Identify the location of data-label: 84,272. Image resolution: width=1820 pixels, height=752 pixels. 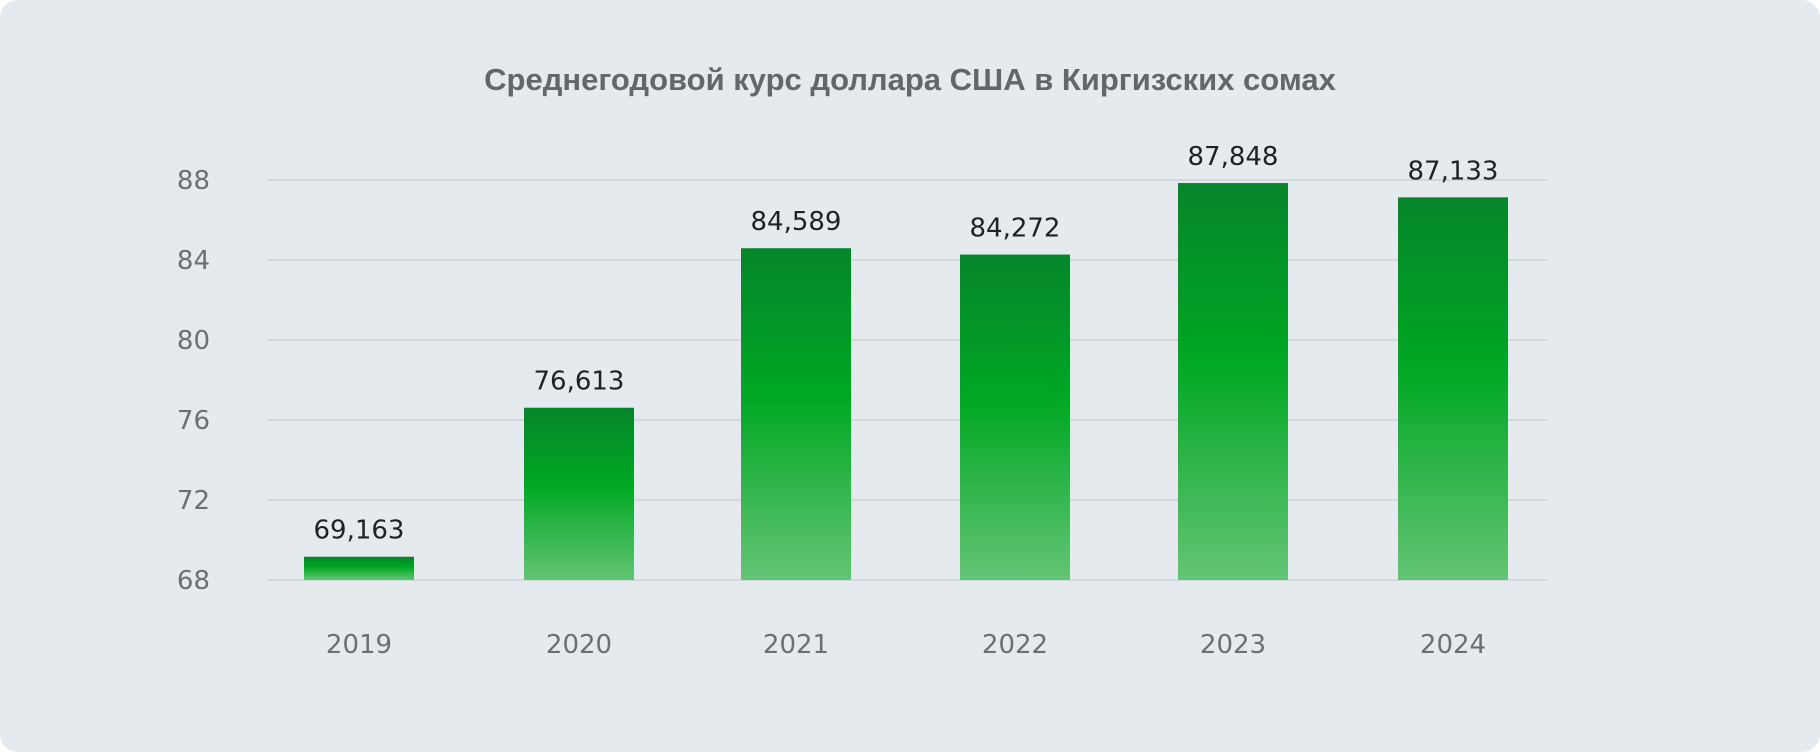
(1015, 229).